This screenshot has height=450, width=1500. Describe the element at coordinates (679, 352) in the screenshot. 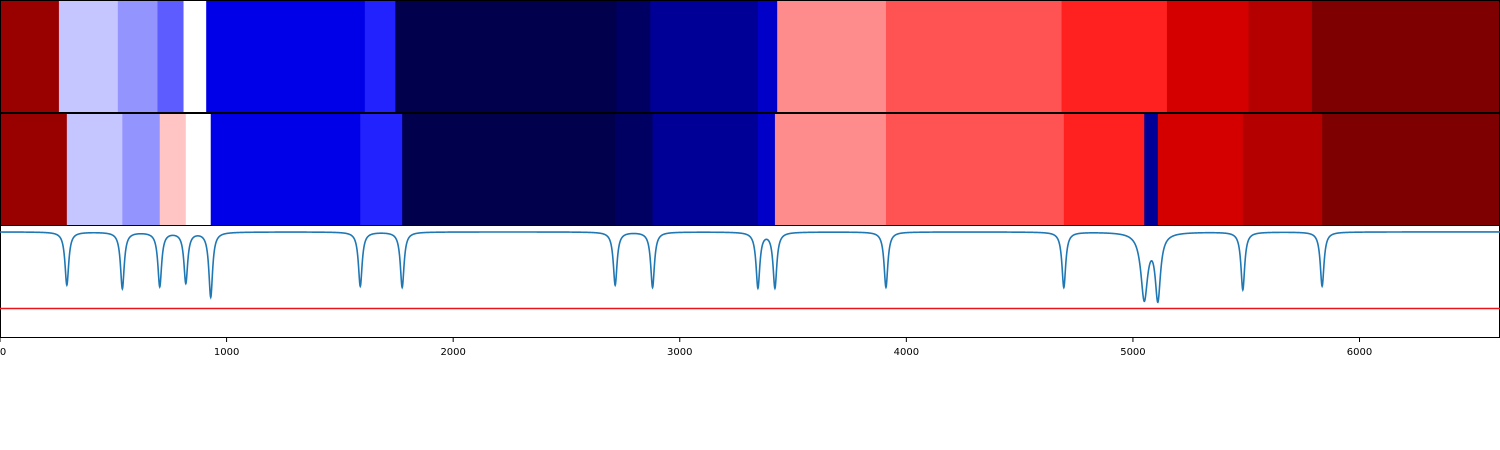

I see `x-tick-label-3: 3000` at that location.